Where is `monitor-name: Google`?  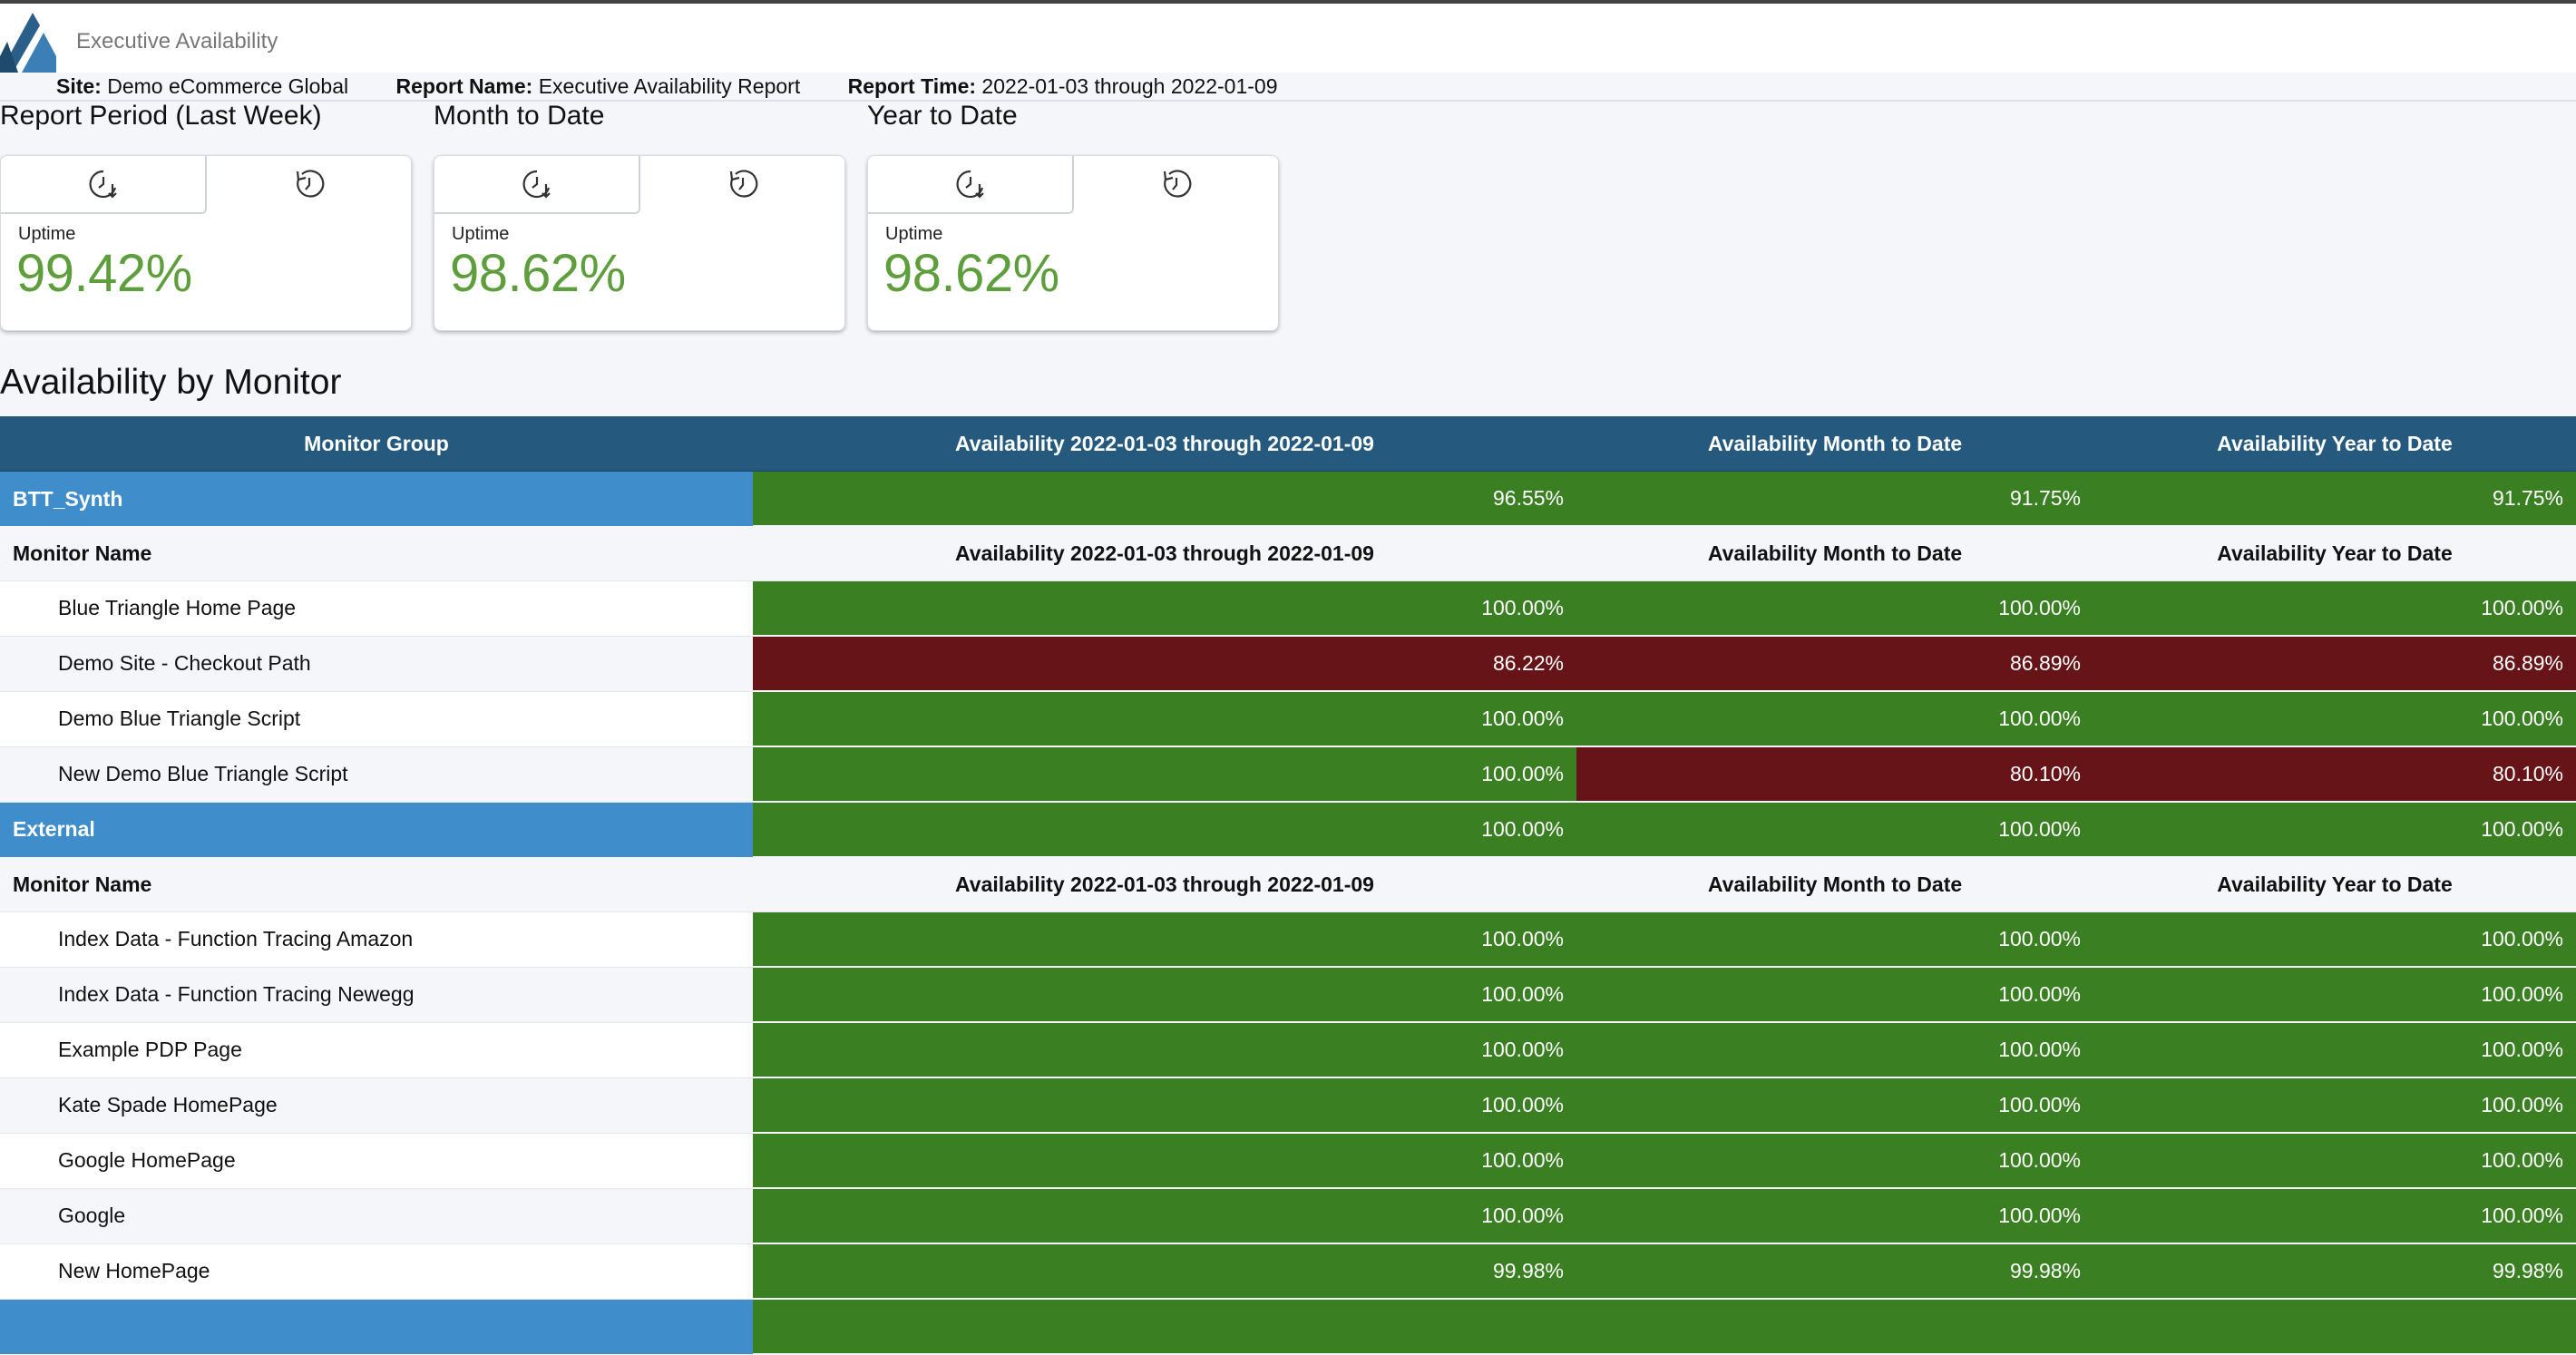 monitor-name: Google is located at coordinates (376, 1216).